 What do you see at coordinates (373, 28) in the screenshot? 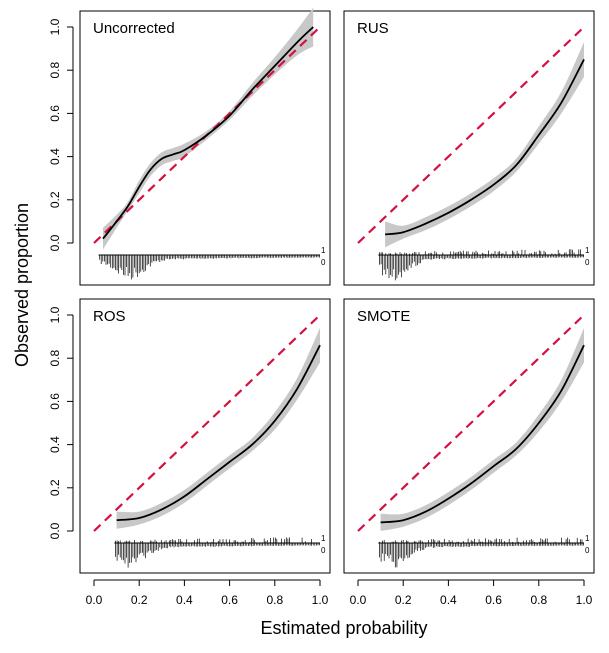
I see `panel-title: RUS` at bounding box center [373, 28].